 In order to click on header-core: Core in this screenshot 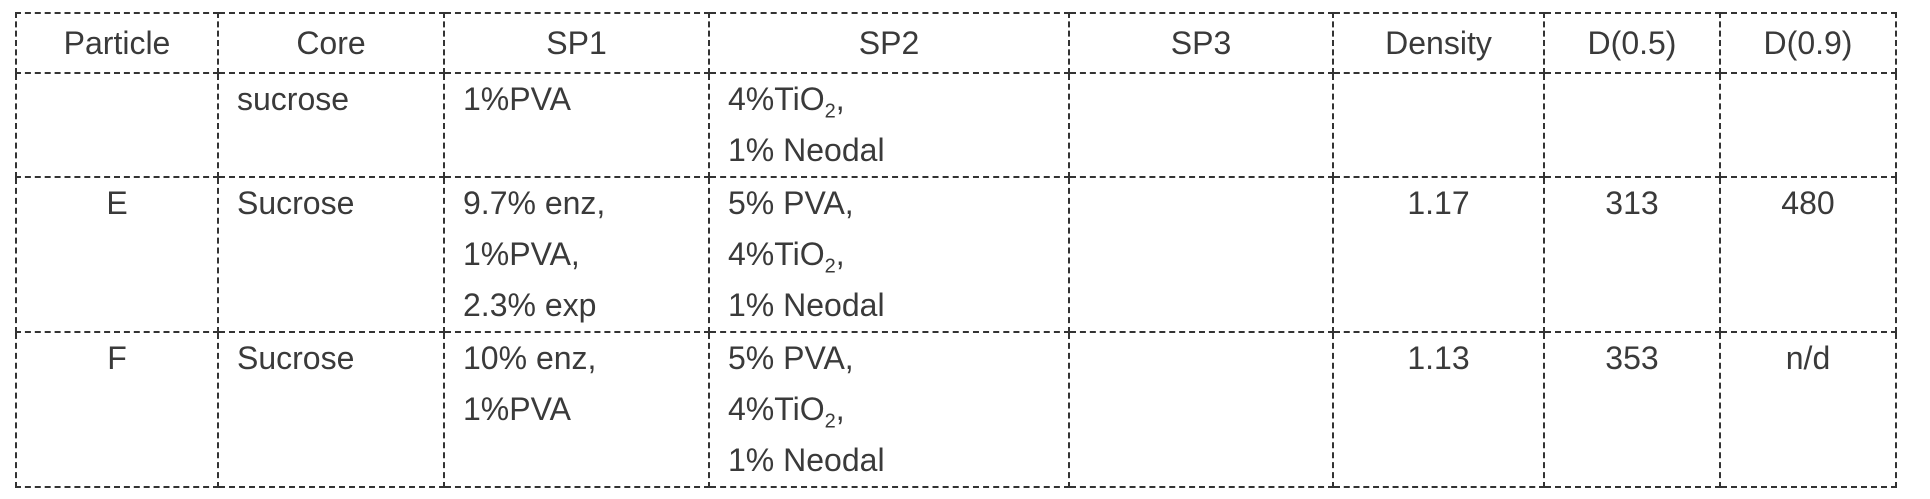, I will do `click(331, 43)`.